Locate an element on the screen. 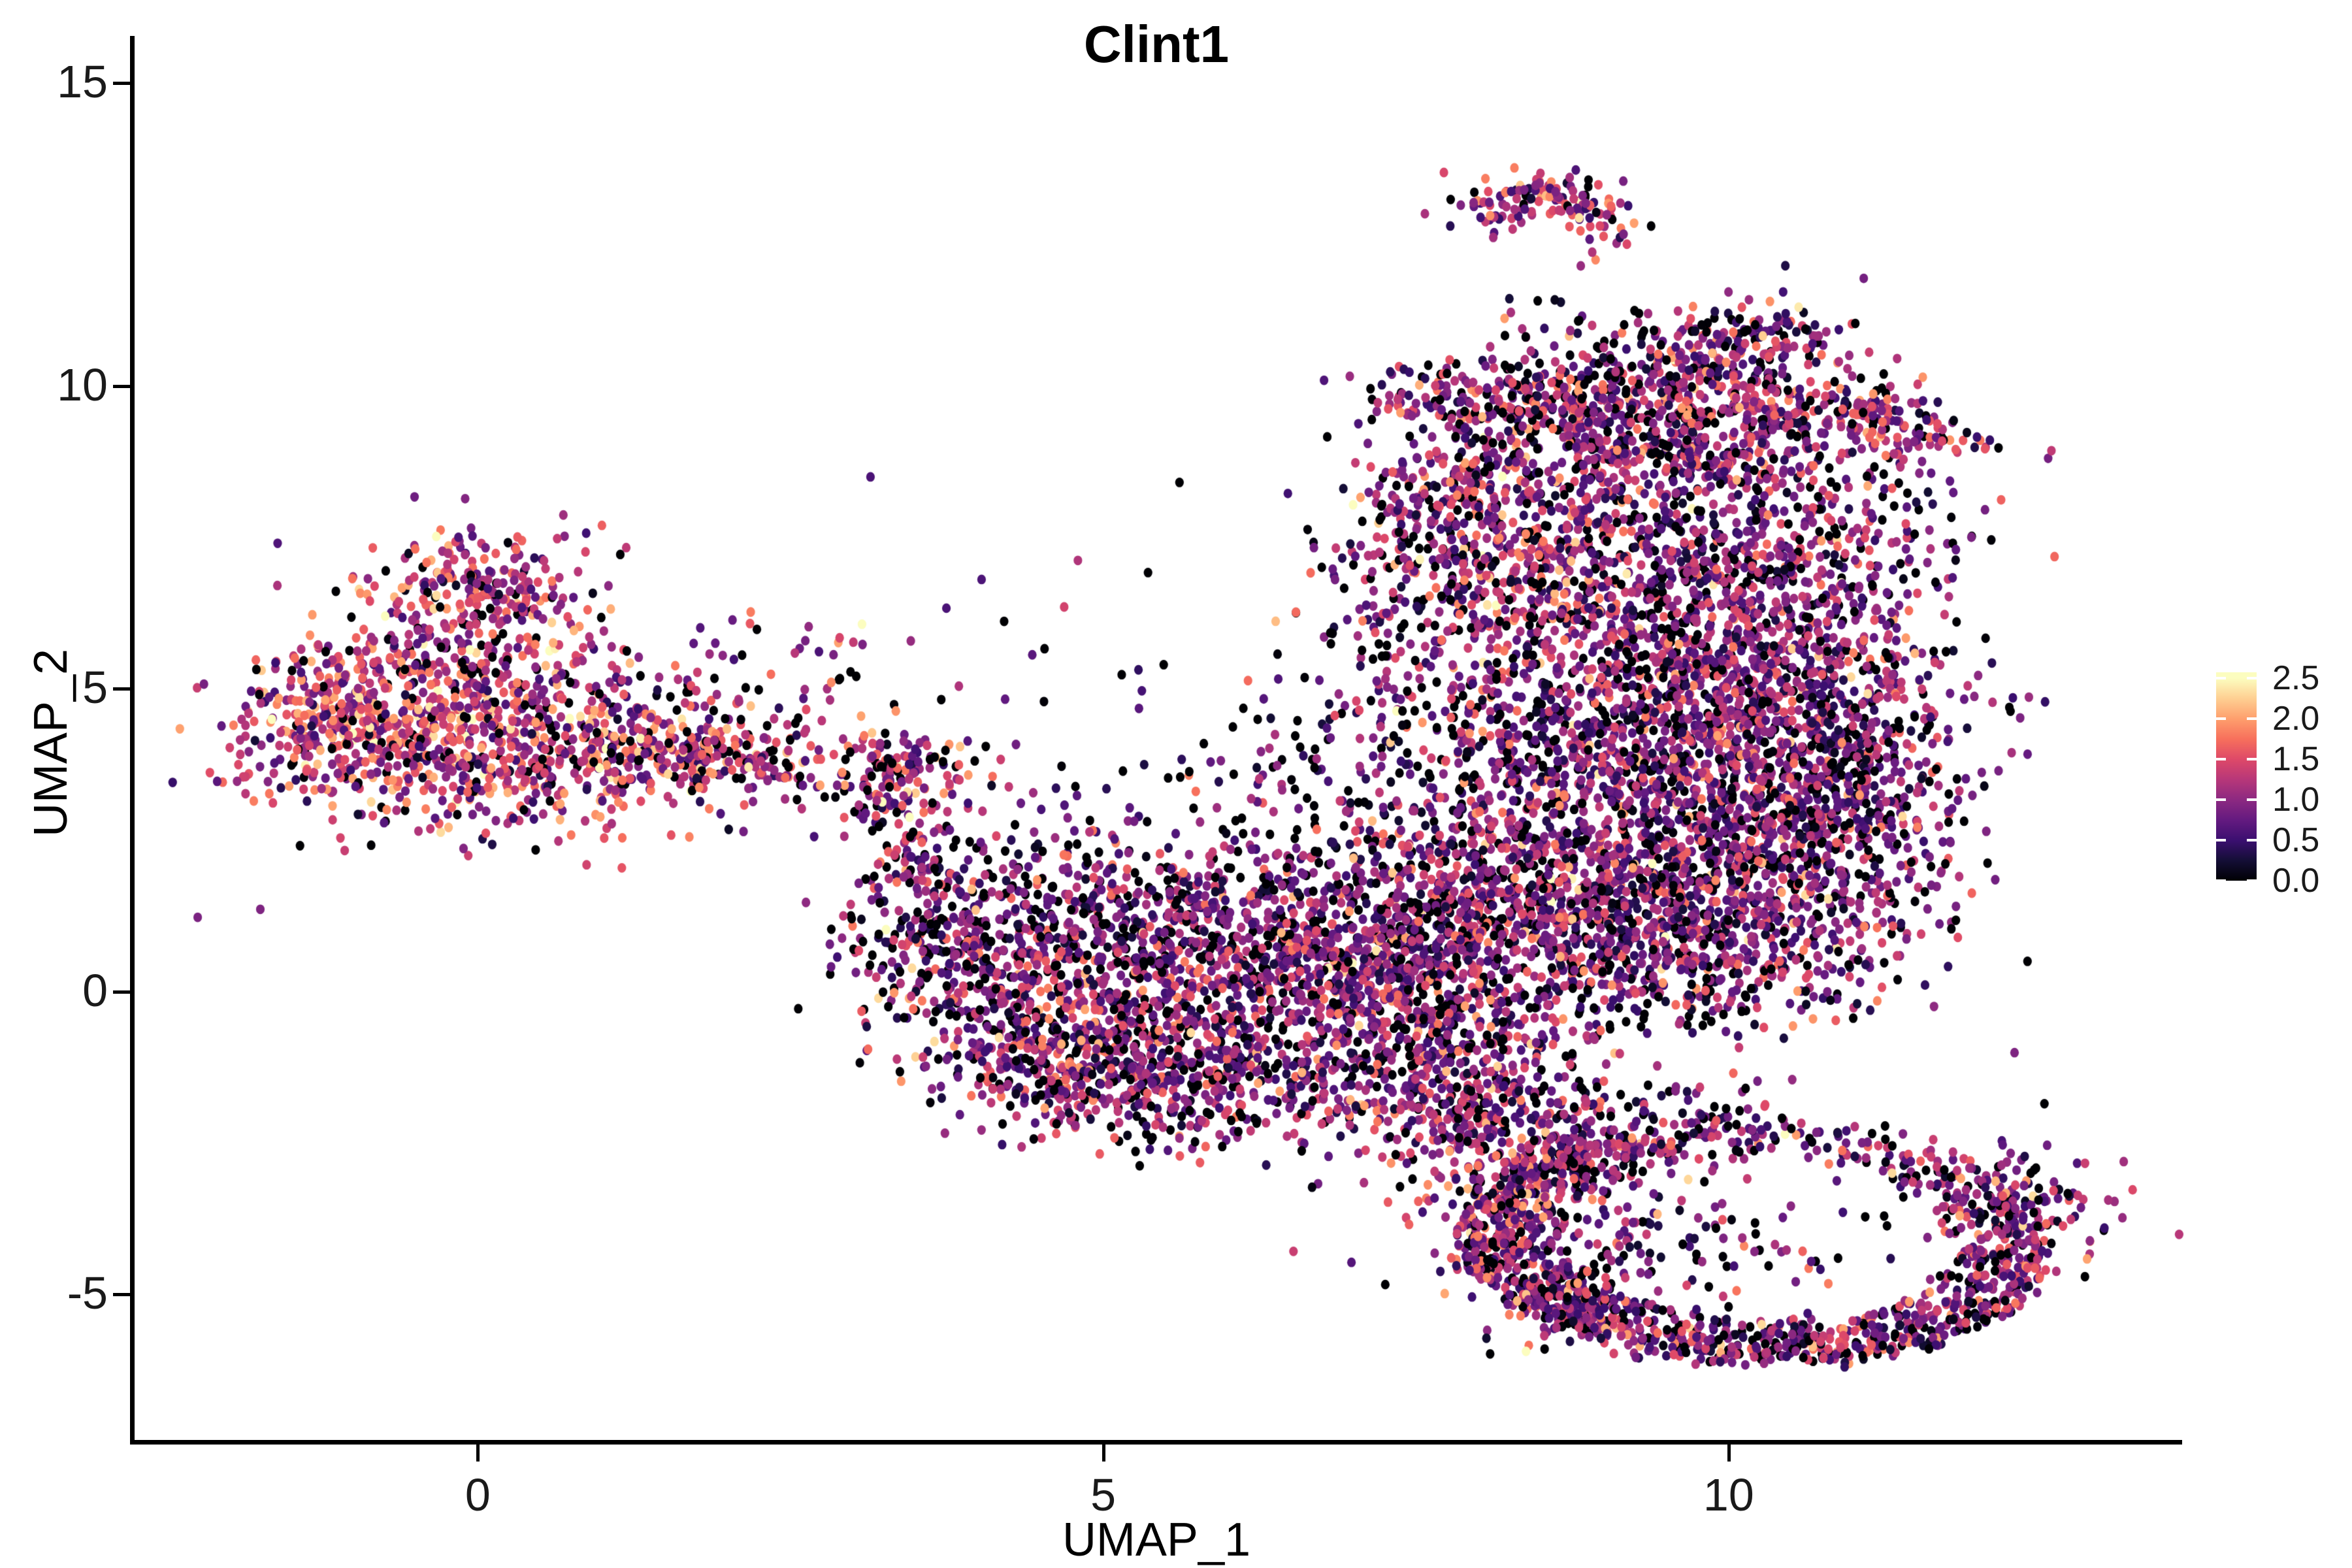  legend-tick-label: 1.0 is located at coordinates (2296, 800).